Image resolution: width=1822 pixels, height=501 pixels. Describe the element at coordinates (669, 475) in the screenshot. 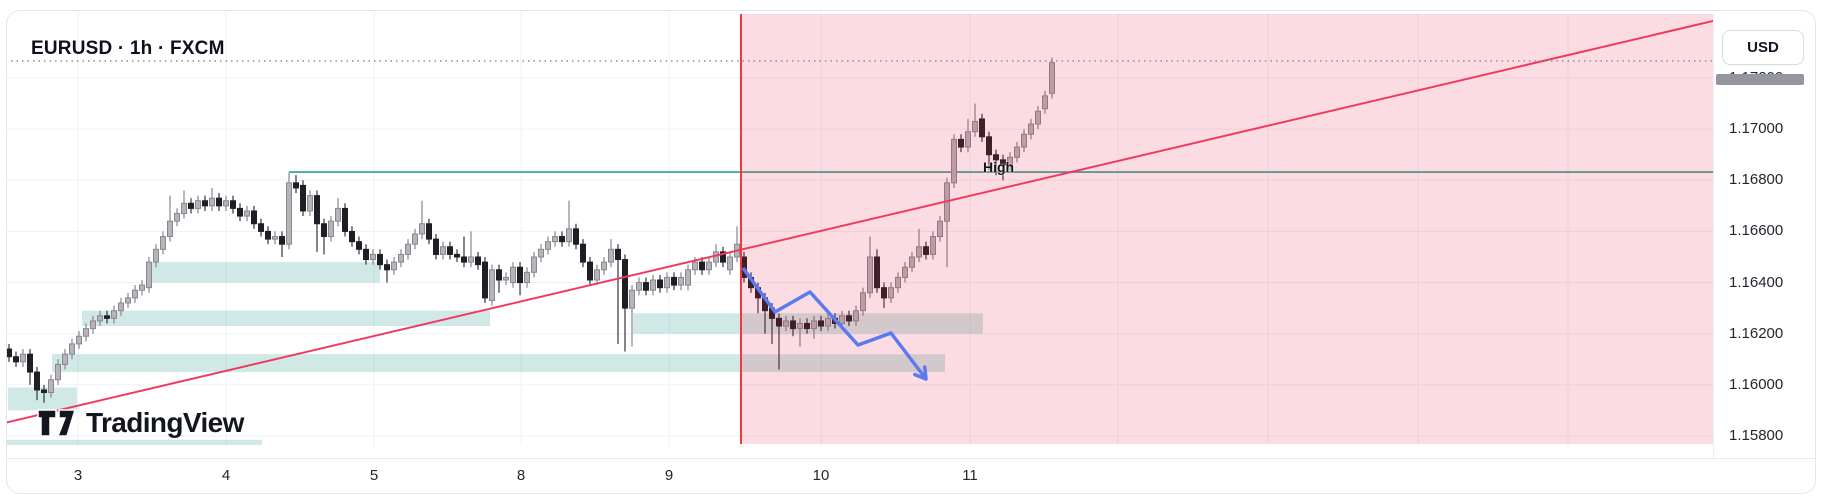

I see `time-axis-label: 9` at that location.